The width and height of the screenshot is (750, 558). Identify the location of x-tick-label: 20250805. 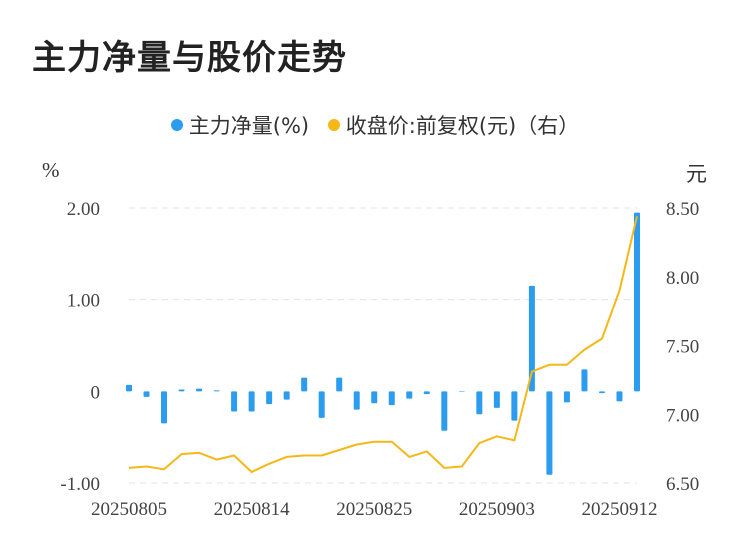
(129, 509).